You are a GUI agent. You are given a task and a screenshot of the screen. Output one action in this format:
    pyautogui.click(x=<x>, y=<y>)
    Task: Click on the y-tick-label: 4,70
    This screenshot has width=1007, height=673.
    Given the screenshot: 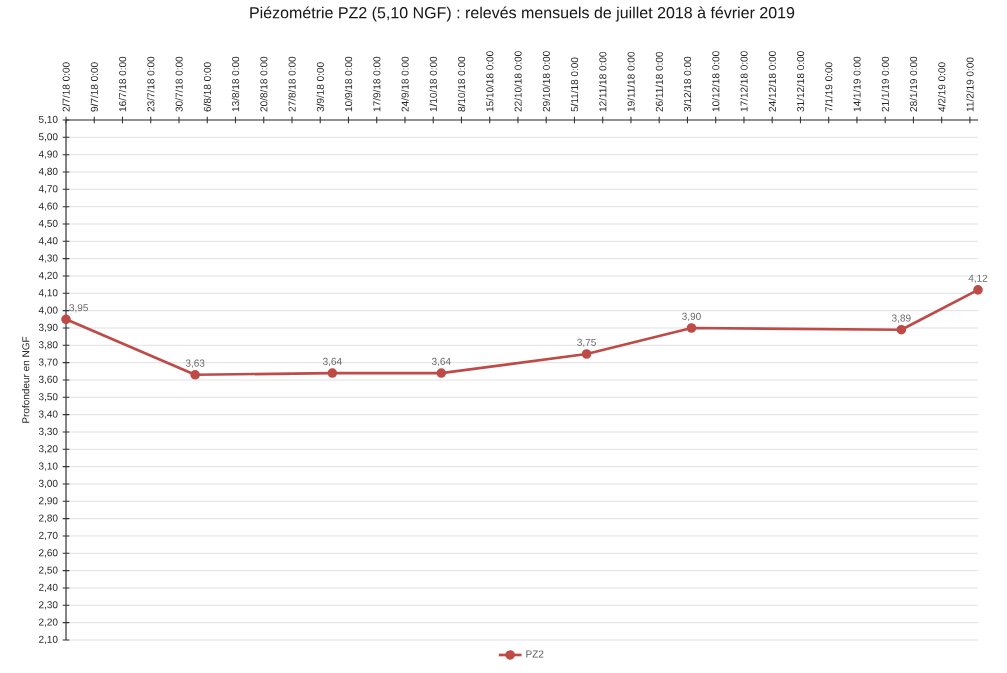 What is the action you would take?
    pyautogui.click(x=48, y=189)
    